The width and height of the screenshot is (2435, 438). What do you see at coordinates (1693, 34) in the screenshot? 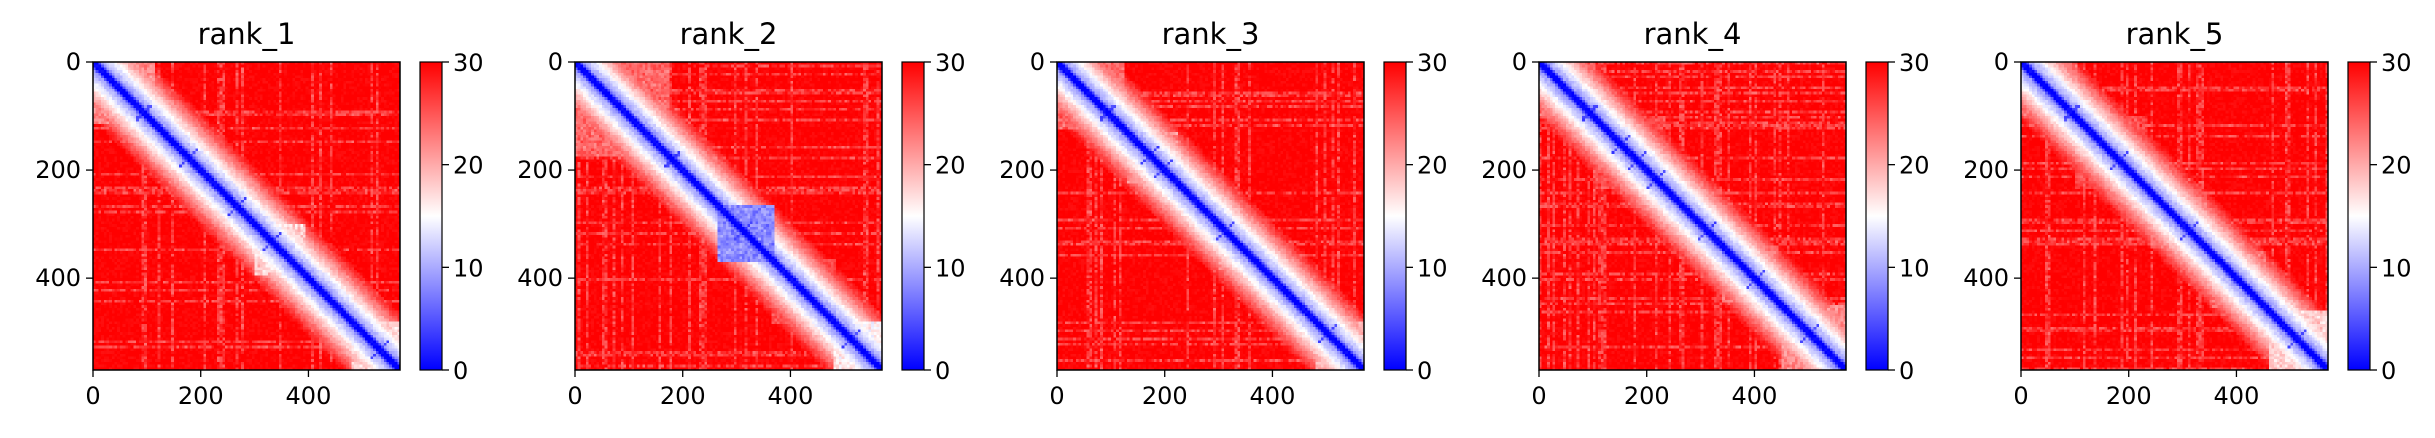
I see `panel-title: rank_4` at bounding box center [1693, 34].